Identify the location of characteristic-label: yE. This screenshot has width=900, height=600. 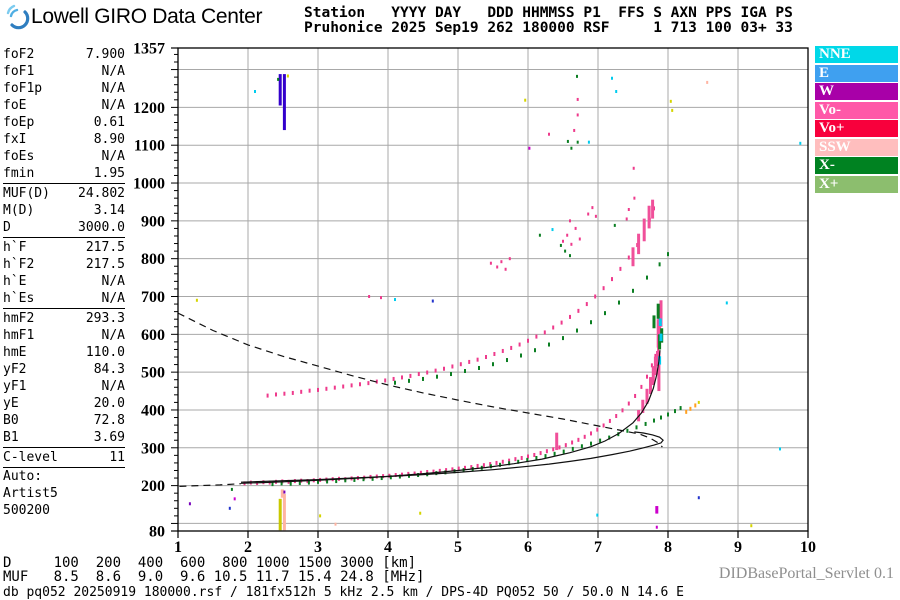
(11, 403).